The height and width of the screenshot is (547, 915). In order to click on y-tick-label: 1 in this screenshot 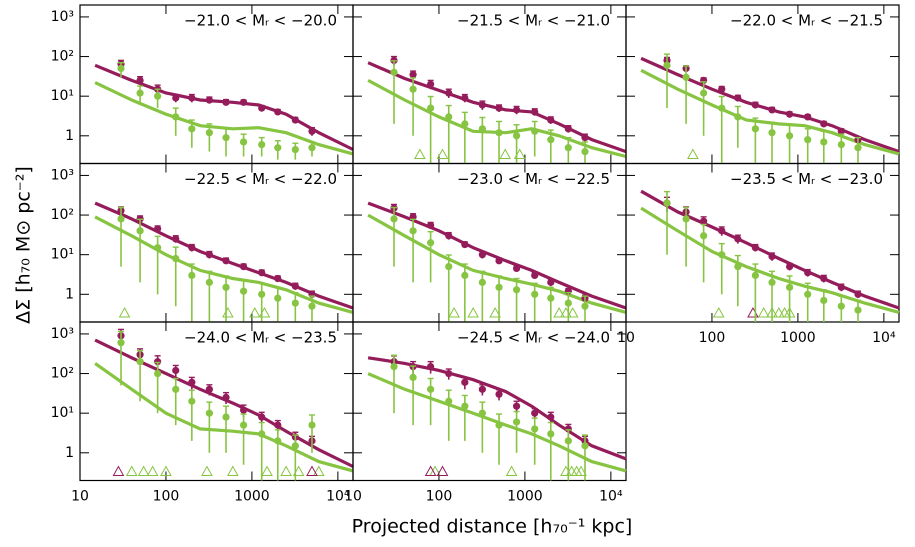, I will do `click(69, 453)`.